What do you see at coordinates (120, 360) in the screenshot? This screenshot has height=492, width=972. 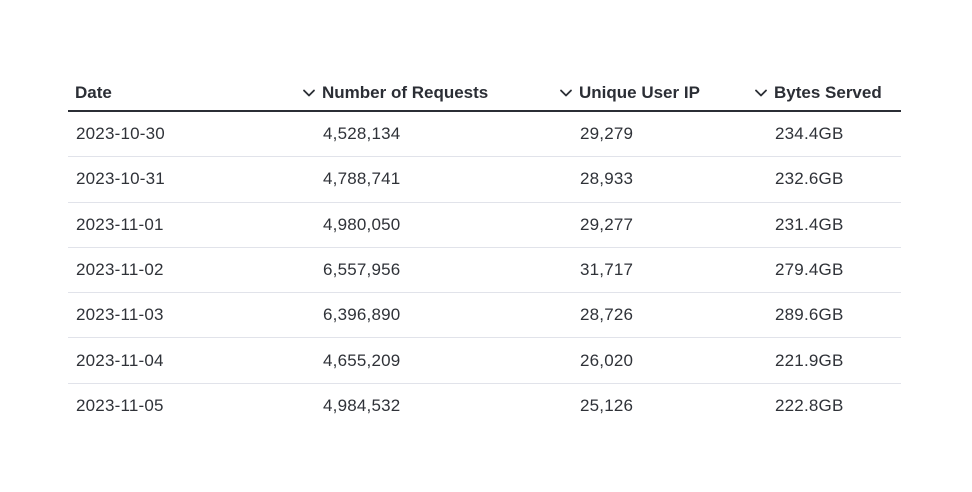 I see `cell-date: 2023-11-04` at bounding box center [120, 360].